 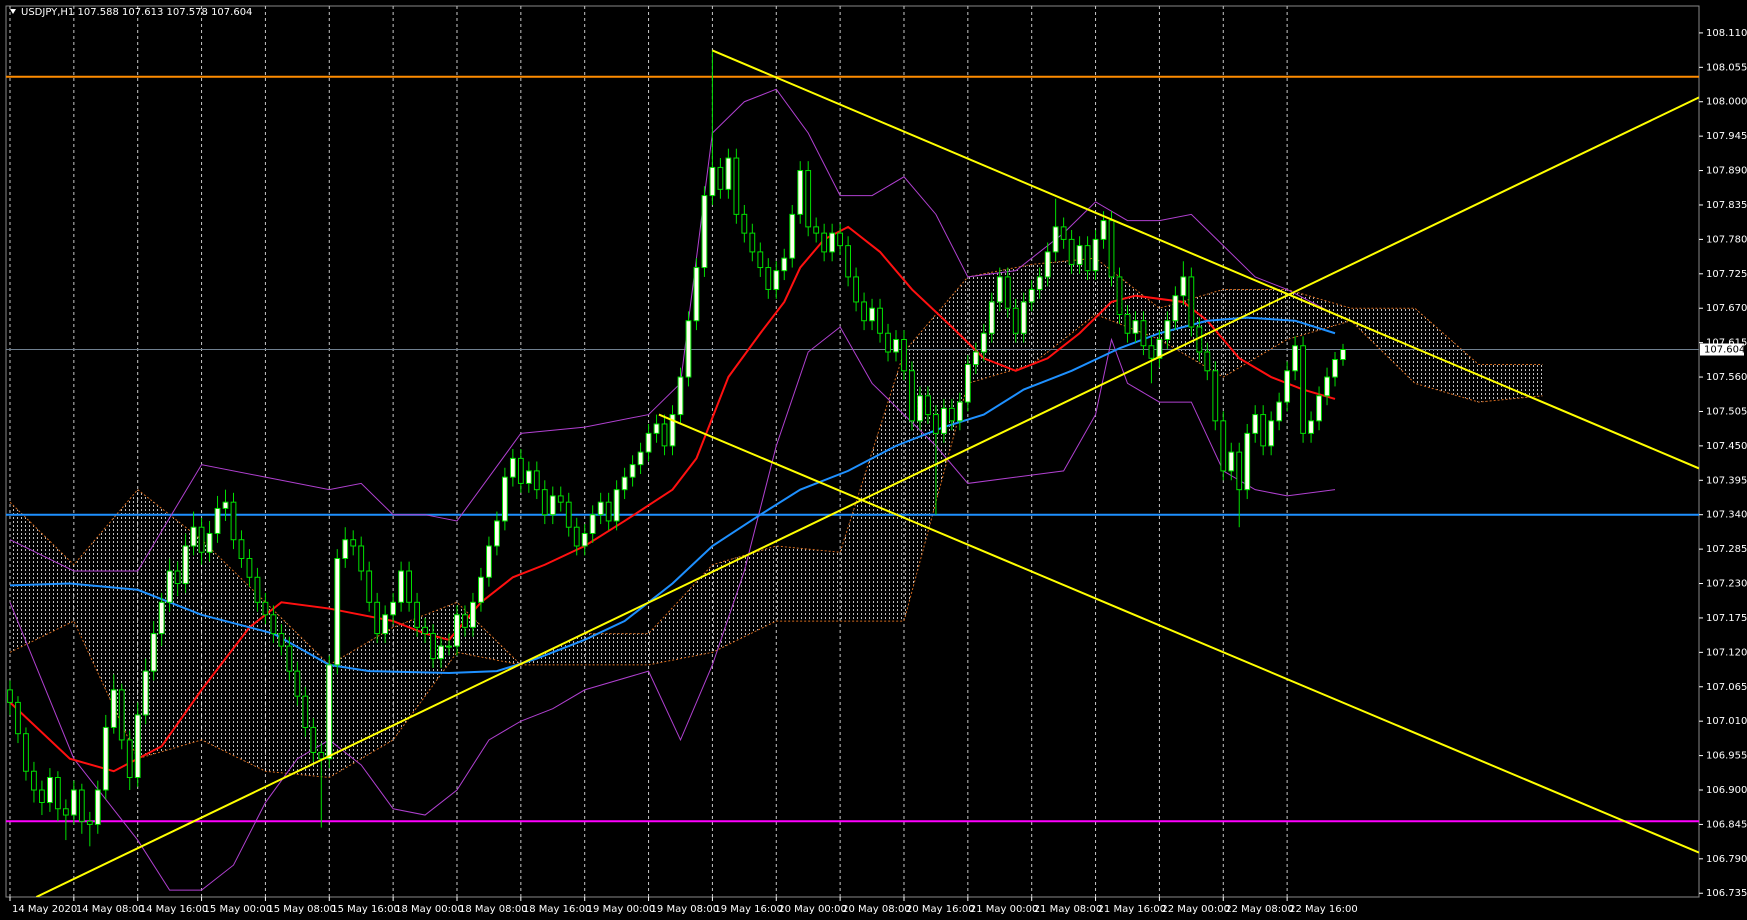 What do you see at coordinates (1726, 67) in the screenshot?
I see `y-tick-label: 108.055` at bounding box center [1726, 67].